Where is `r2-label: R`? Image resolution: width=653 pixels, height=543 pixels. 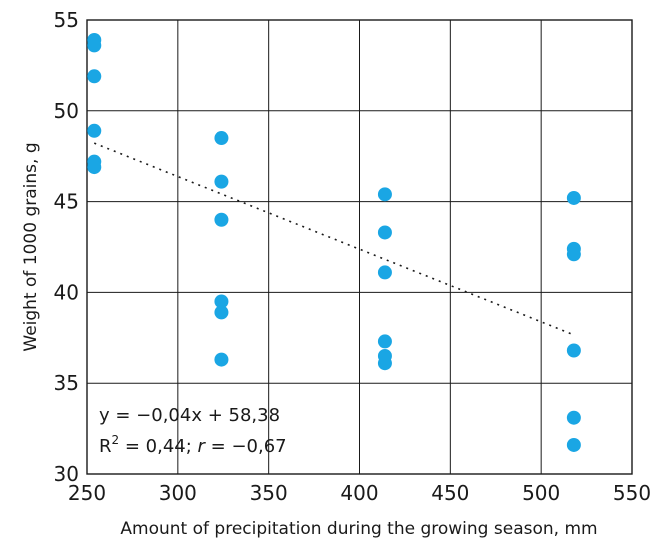 r2-label: R is located at coordinates (105, 446).